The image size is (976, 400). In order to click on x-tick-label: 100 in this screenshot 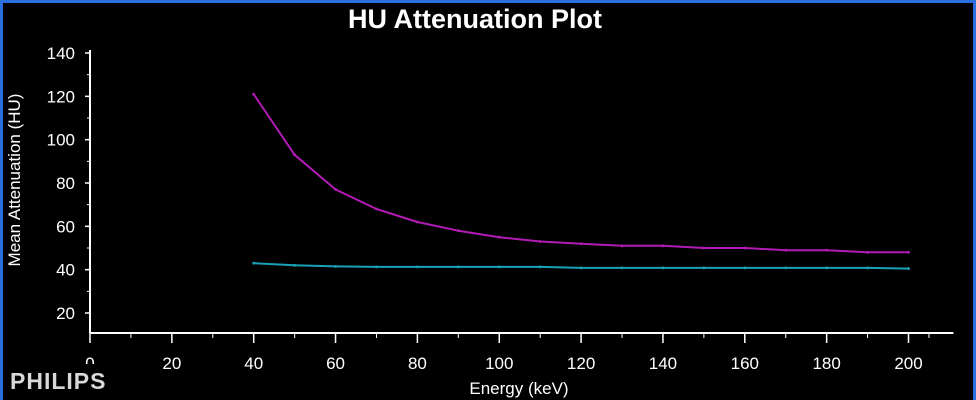, I will do `click(499, 363)`.